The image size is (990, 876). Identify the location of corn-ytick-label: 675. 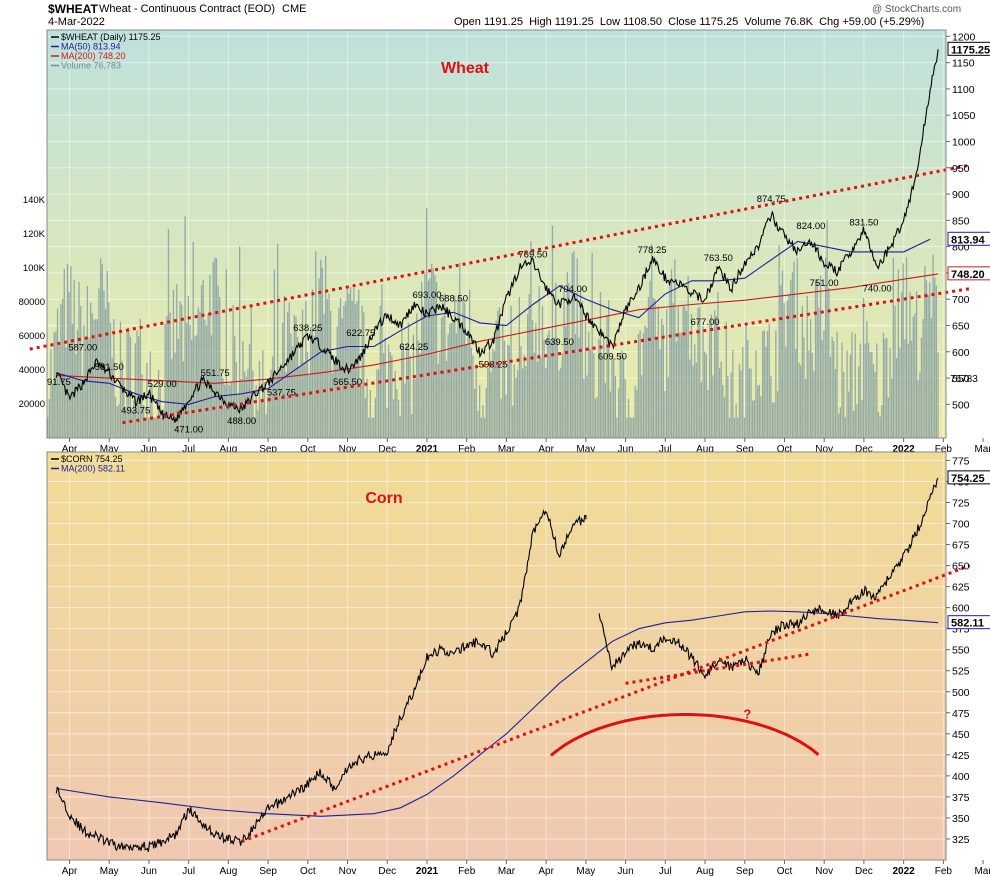
(961, 546).